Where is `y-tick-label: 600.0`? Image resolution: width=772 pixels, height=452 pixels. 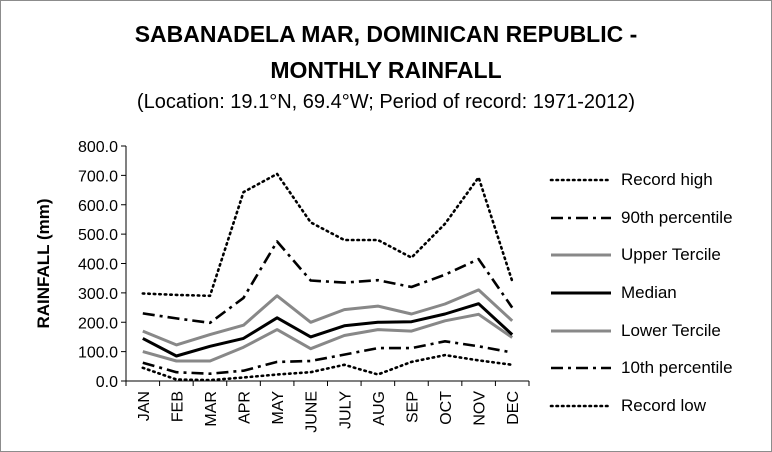 y-tick-label: 600.0 is located at coordinates (98, 206).